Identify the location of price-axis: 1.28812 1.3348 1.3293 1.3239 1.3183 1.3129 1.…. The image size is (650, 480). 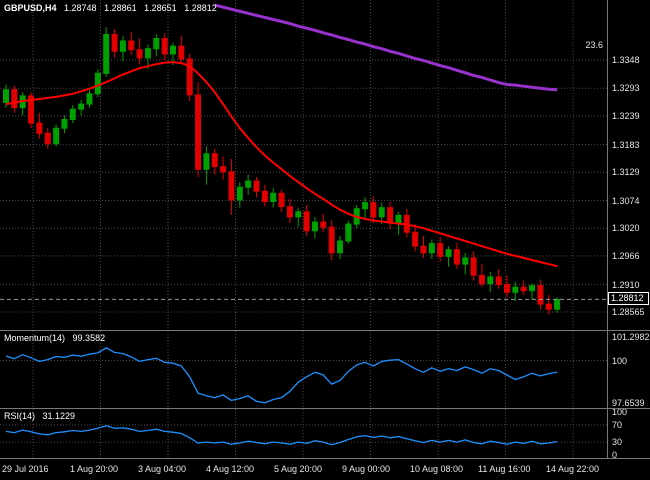
(629, 230).